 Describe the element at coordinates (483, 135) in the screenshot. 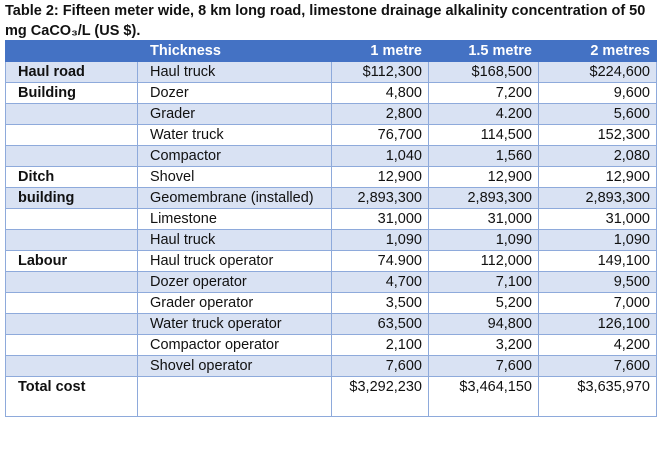

I see `value-1-5-metre: 114,500` at that location.